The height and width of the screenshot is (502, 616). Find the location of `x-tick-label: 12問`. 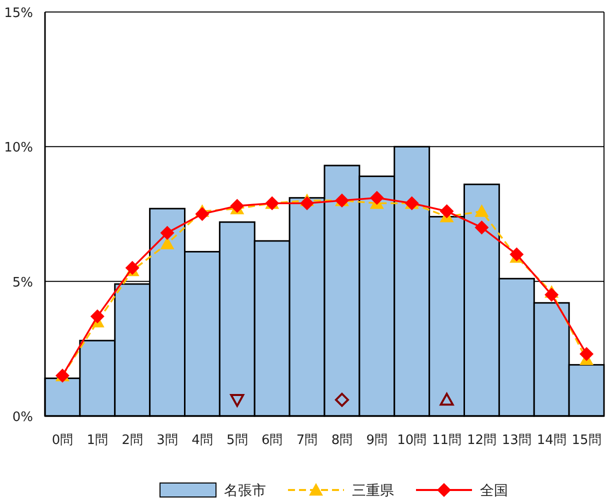

x-tick-label: 12問 is located at coordinates (481, 440).